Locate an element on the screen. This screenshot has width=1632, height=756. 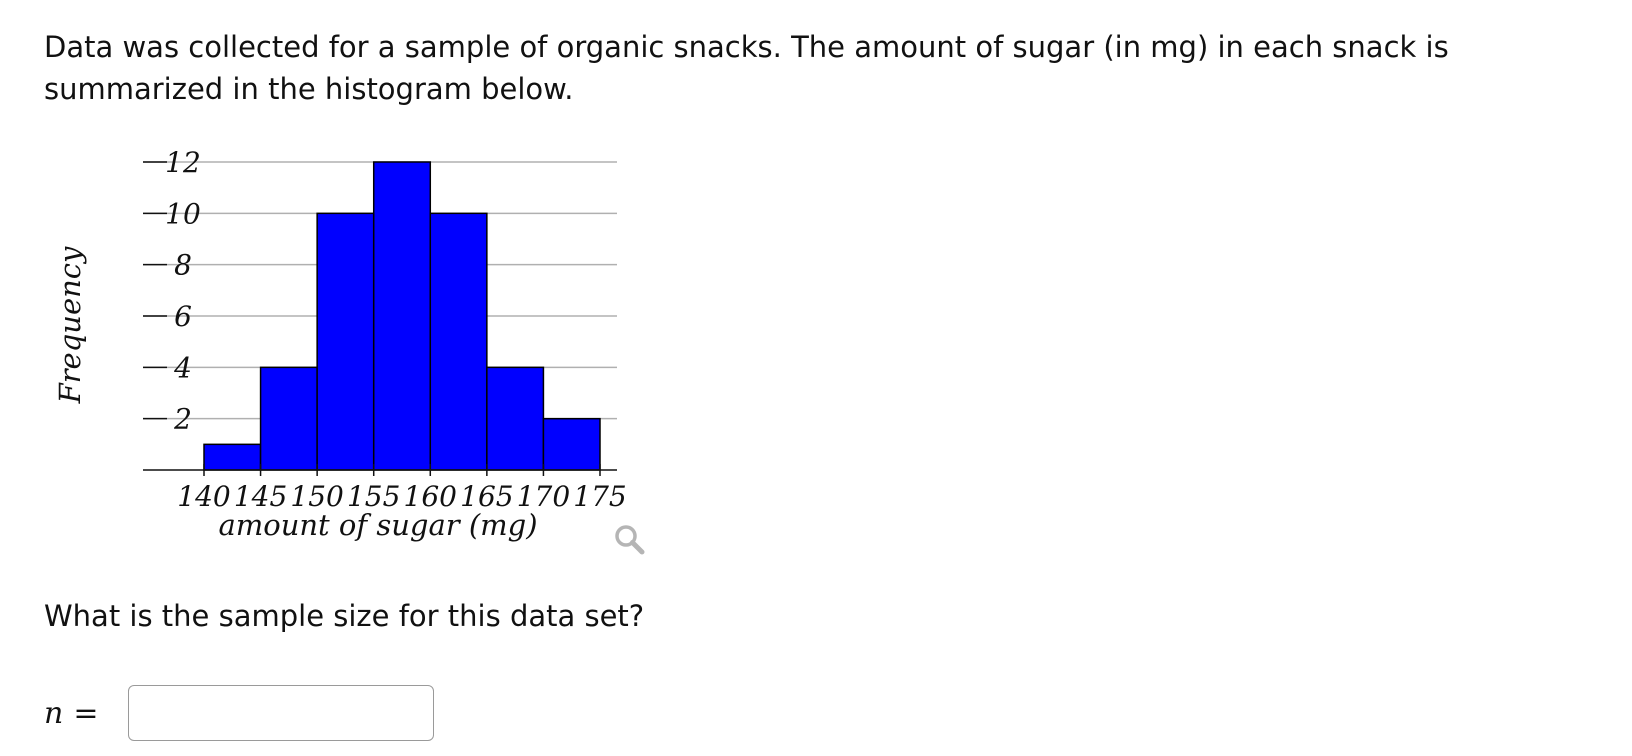
bars is located at coordinates (402, 316).